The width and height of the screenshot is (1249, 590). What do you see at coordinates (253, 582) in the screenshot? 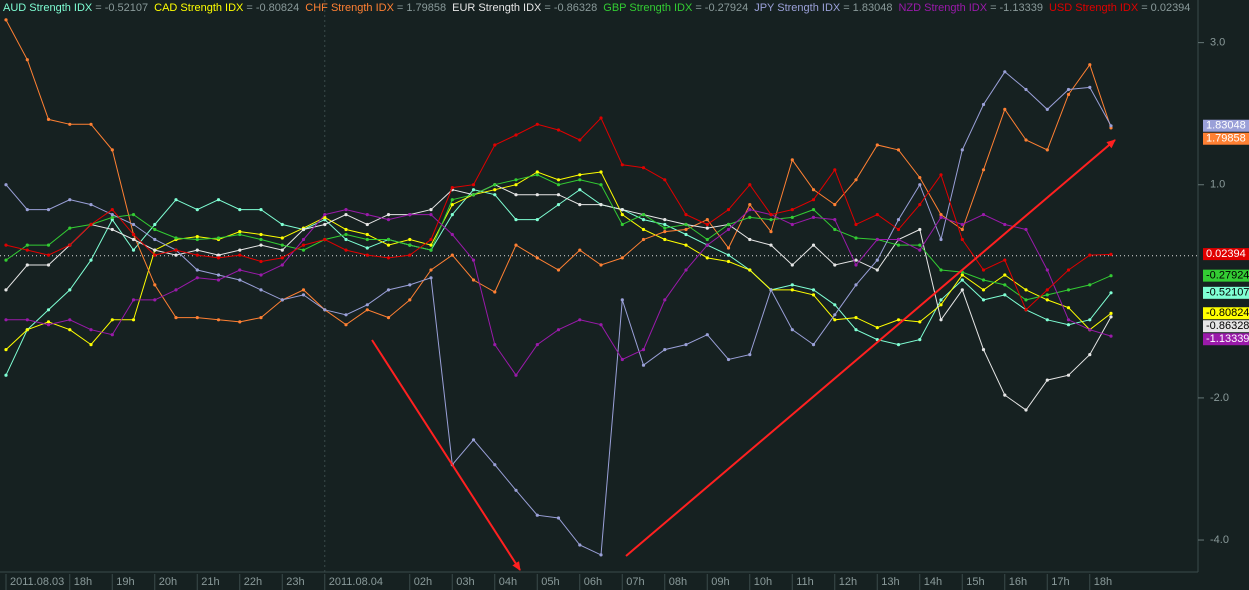
I see `x-tick-label: 22h` at bounding box center [253, 582].